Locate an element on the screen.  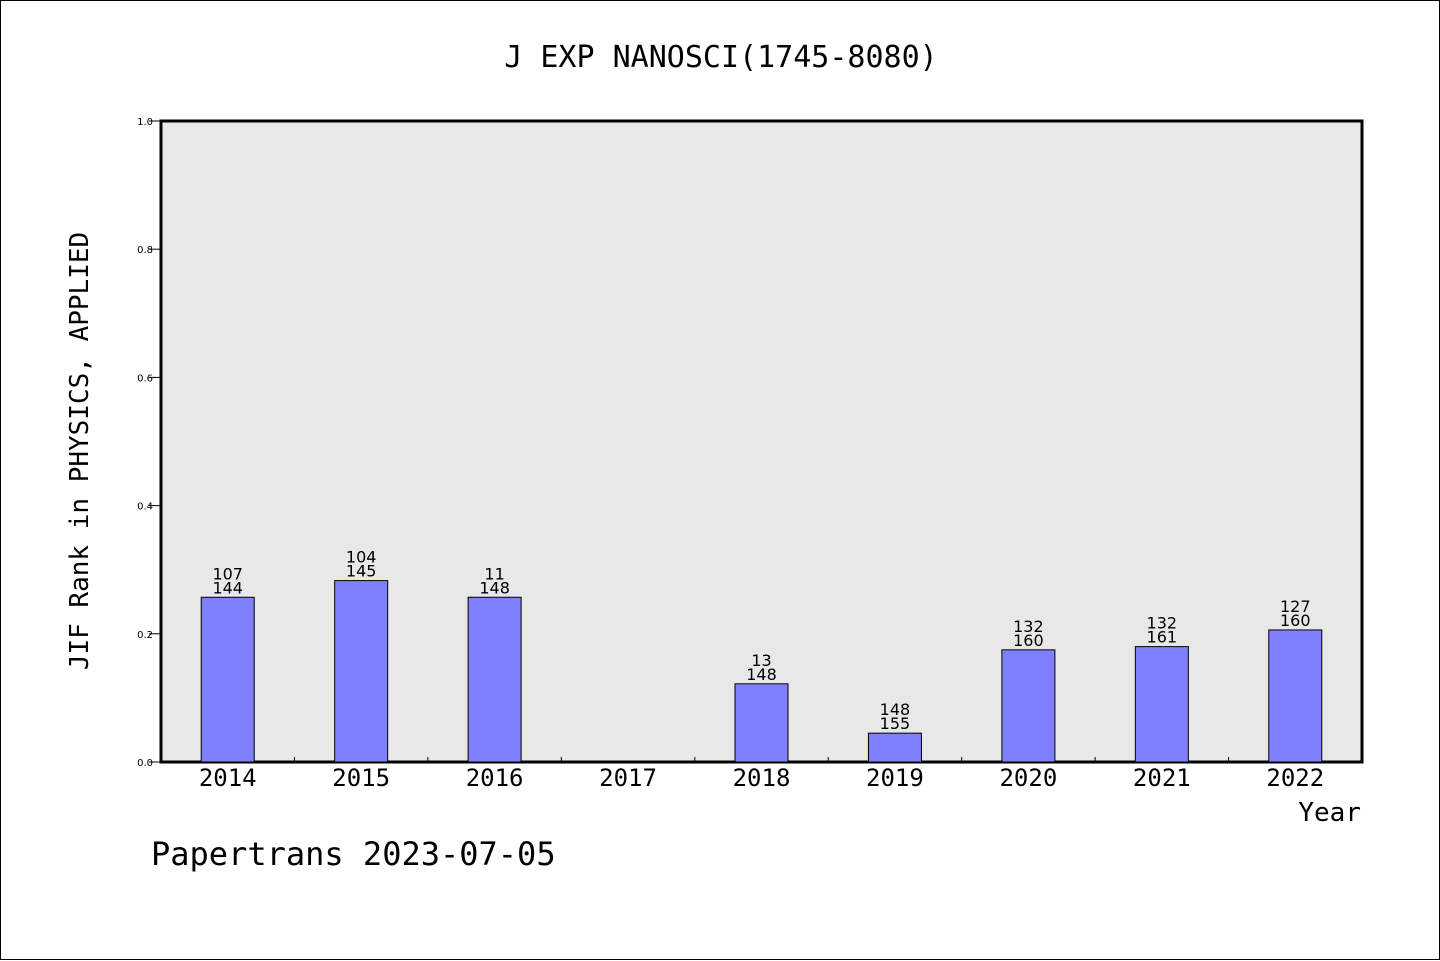
y-tick-label-3: 0.6 is located at coordinates (145, 378).